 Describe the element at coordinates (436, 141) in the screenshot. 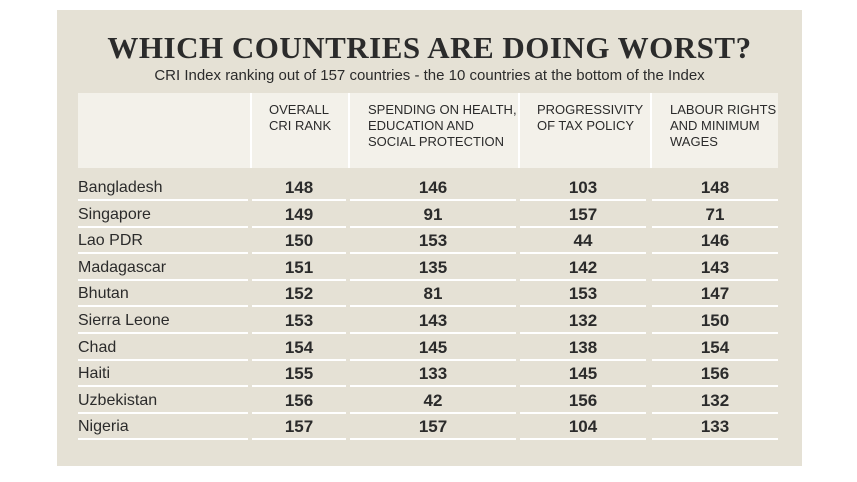

I see `header-line: SOCIAL PROTECTION` at that location.